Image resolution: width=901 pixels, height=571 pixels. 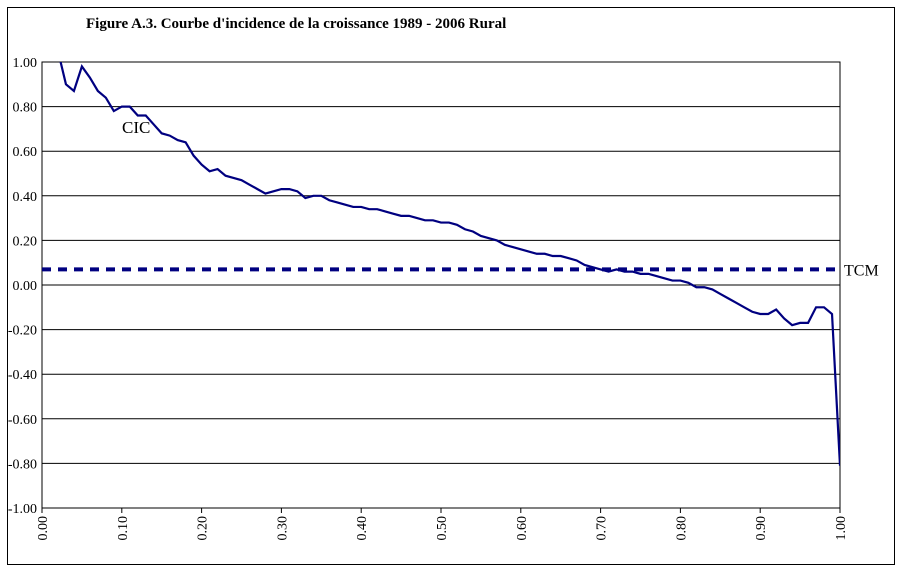 What do you see at coordinates (602, 528) in the screenshot?
I see `x-tick-label: 0.70` at bounding box center [602, 528].